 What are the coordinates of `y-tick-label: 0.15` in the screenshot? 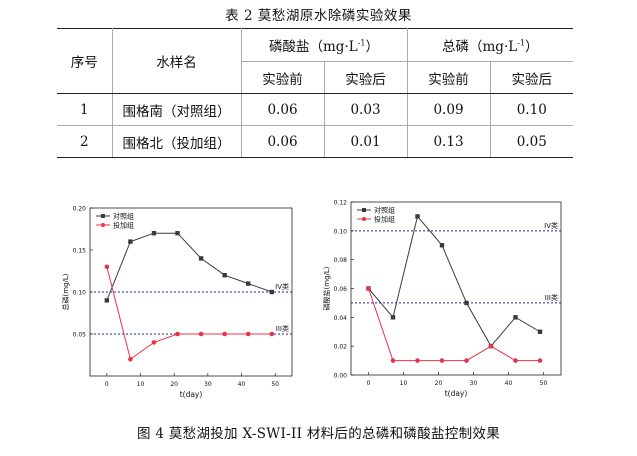 It's located at (80, 251).